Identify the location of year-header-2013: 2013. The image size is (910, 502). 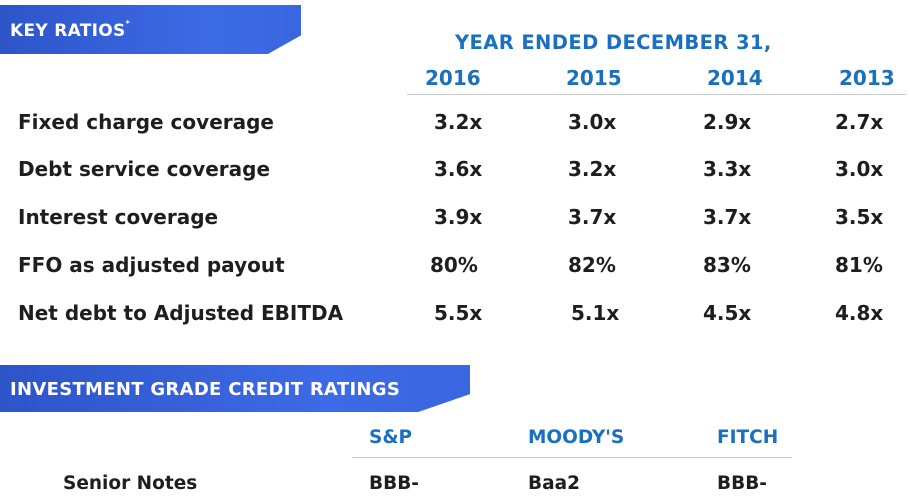
(867, 78).